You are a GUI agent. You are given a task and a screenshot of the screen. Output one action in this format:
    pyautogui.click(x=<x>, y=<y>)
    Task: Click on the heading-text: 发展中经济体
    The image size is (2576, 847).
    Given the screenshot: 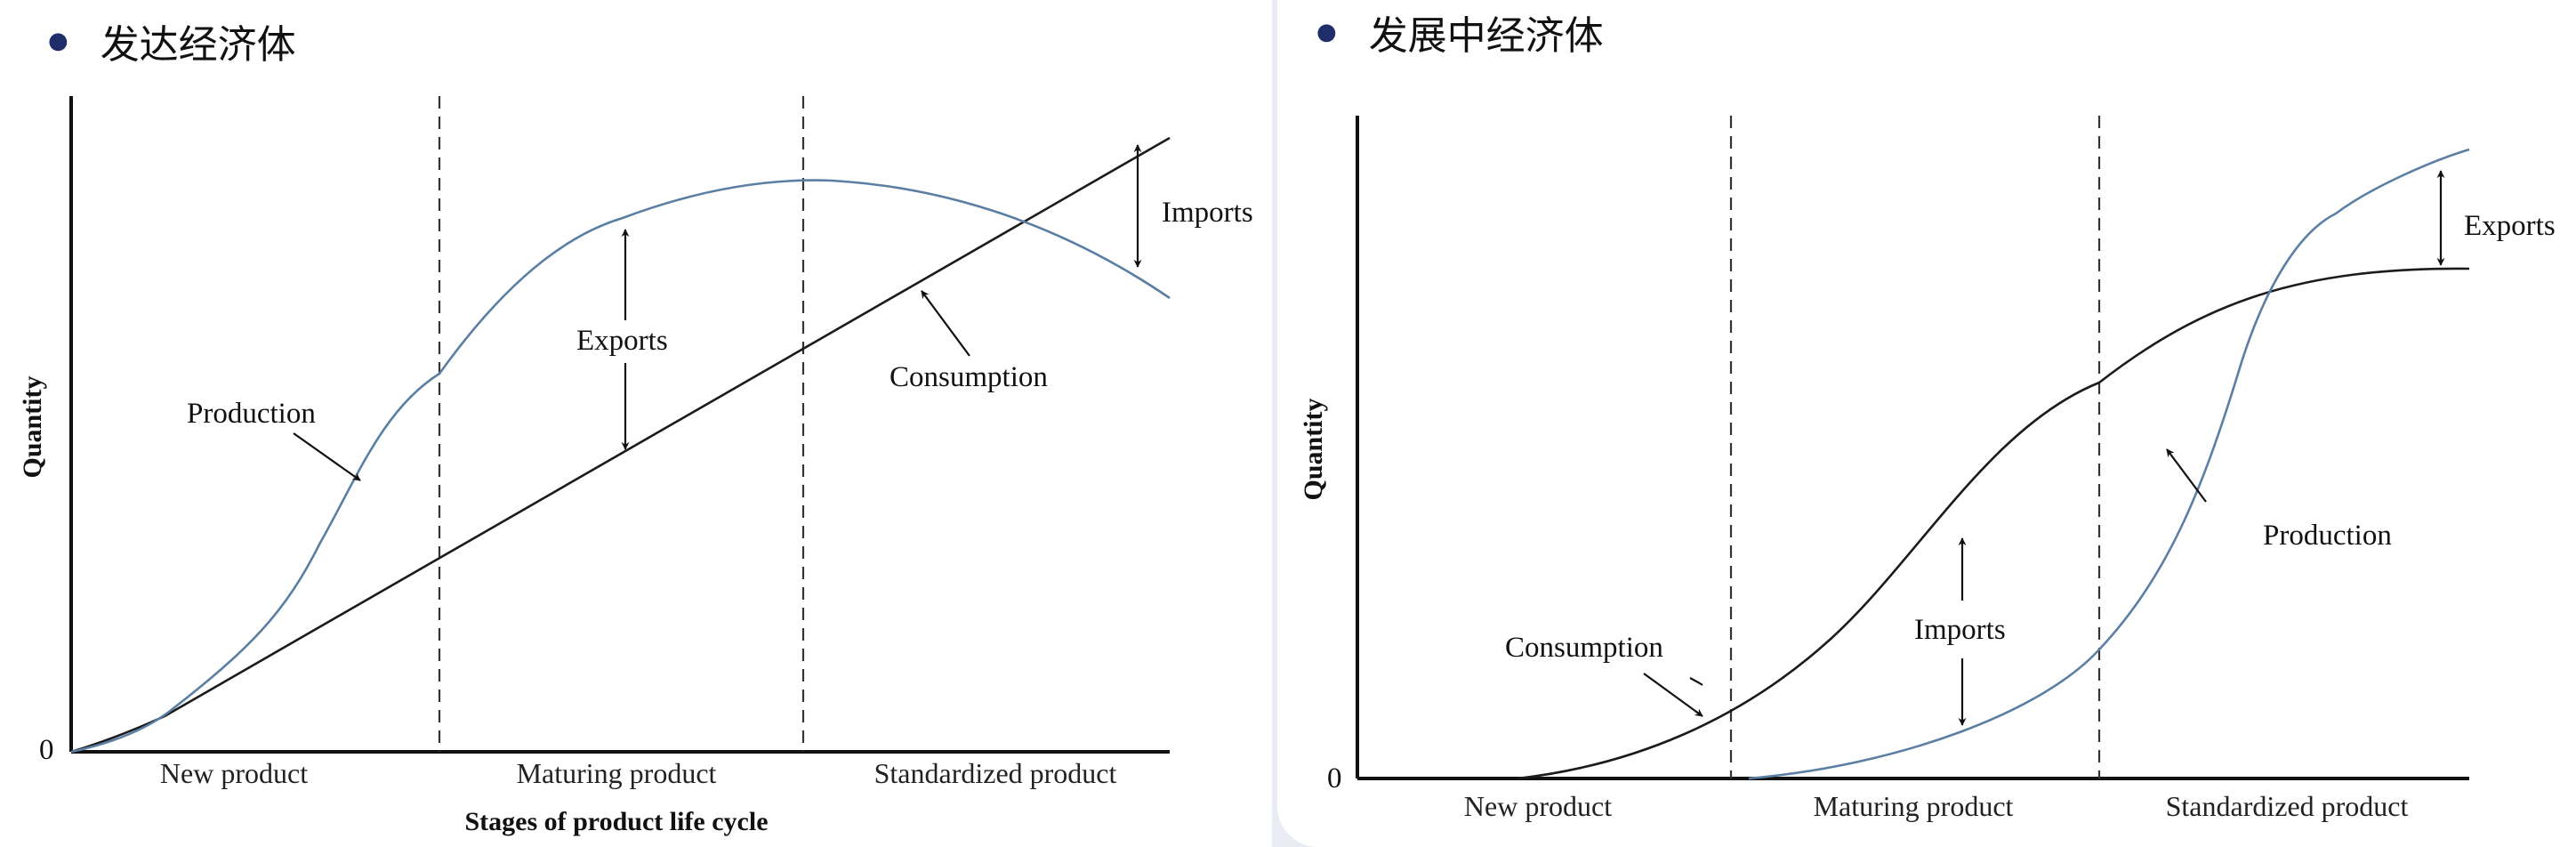 What is the action you would take?
    pyautogui.click(x=1486, y=36)
    